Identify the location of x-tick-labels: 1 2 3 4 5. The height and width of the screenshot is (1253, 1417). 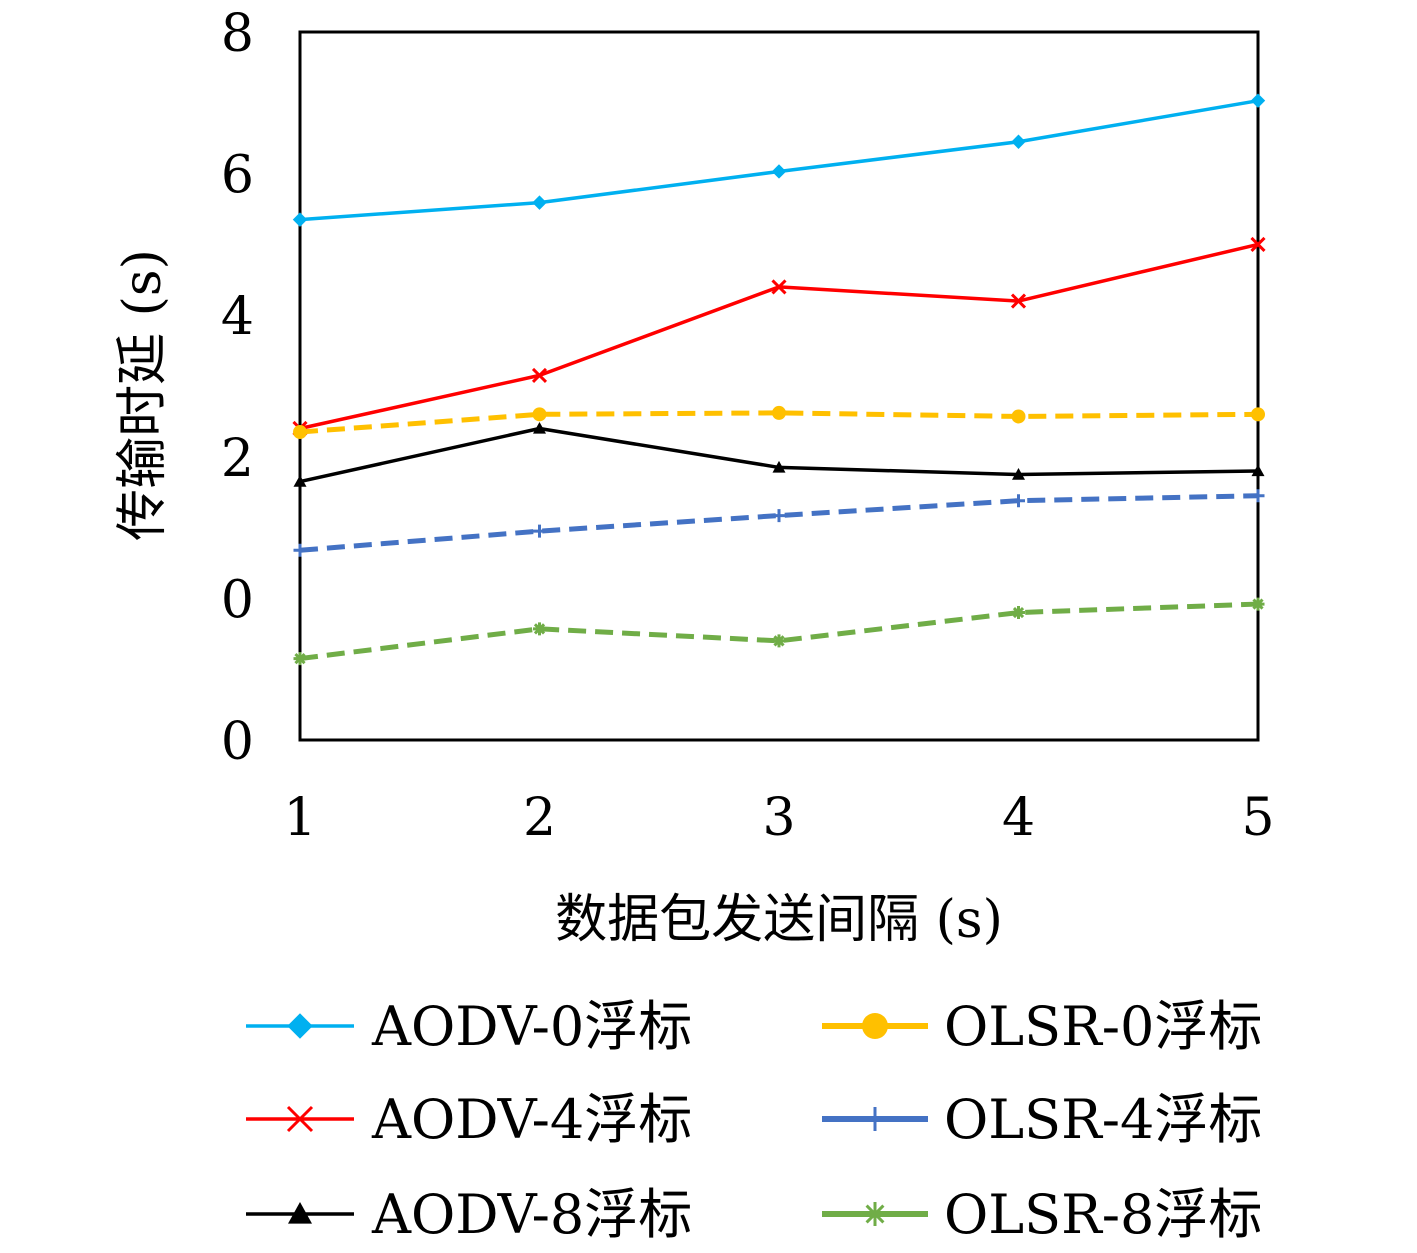
(778, 818).